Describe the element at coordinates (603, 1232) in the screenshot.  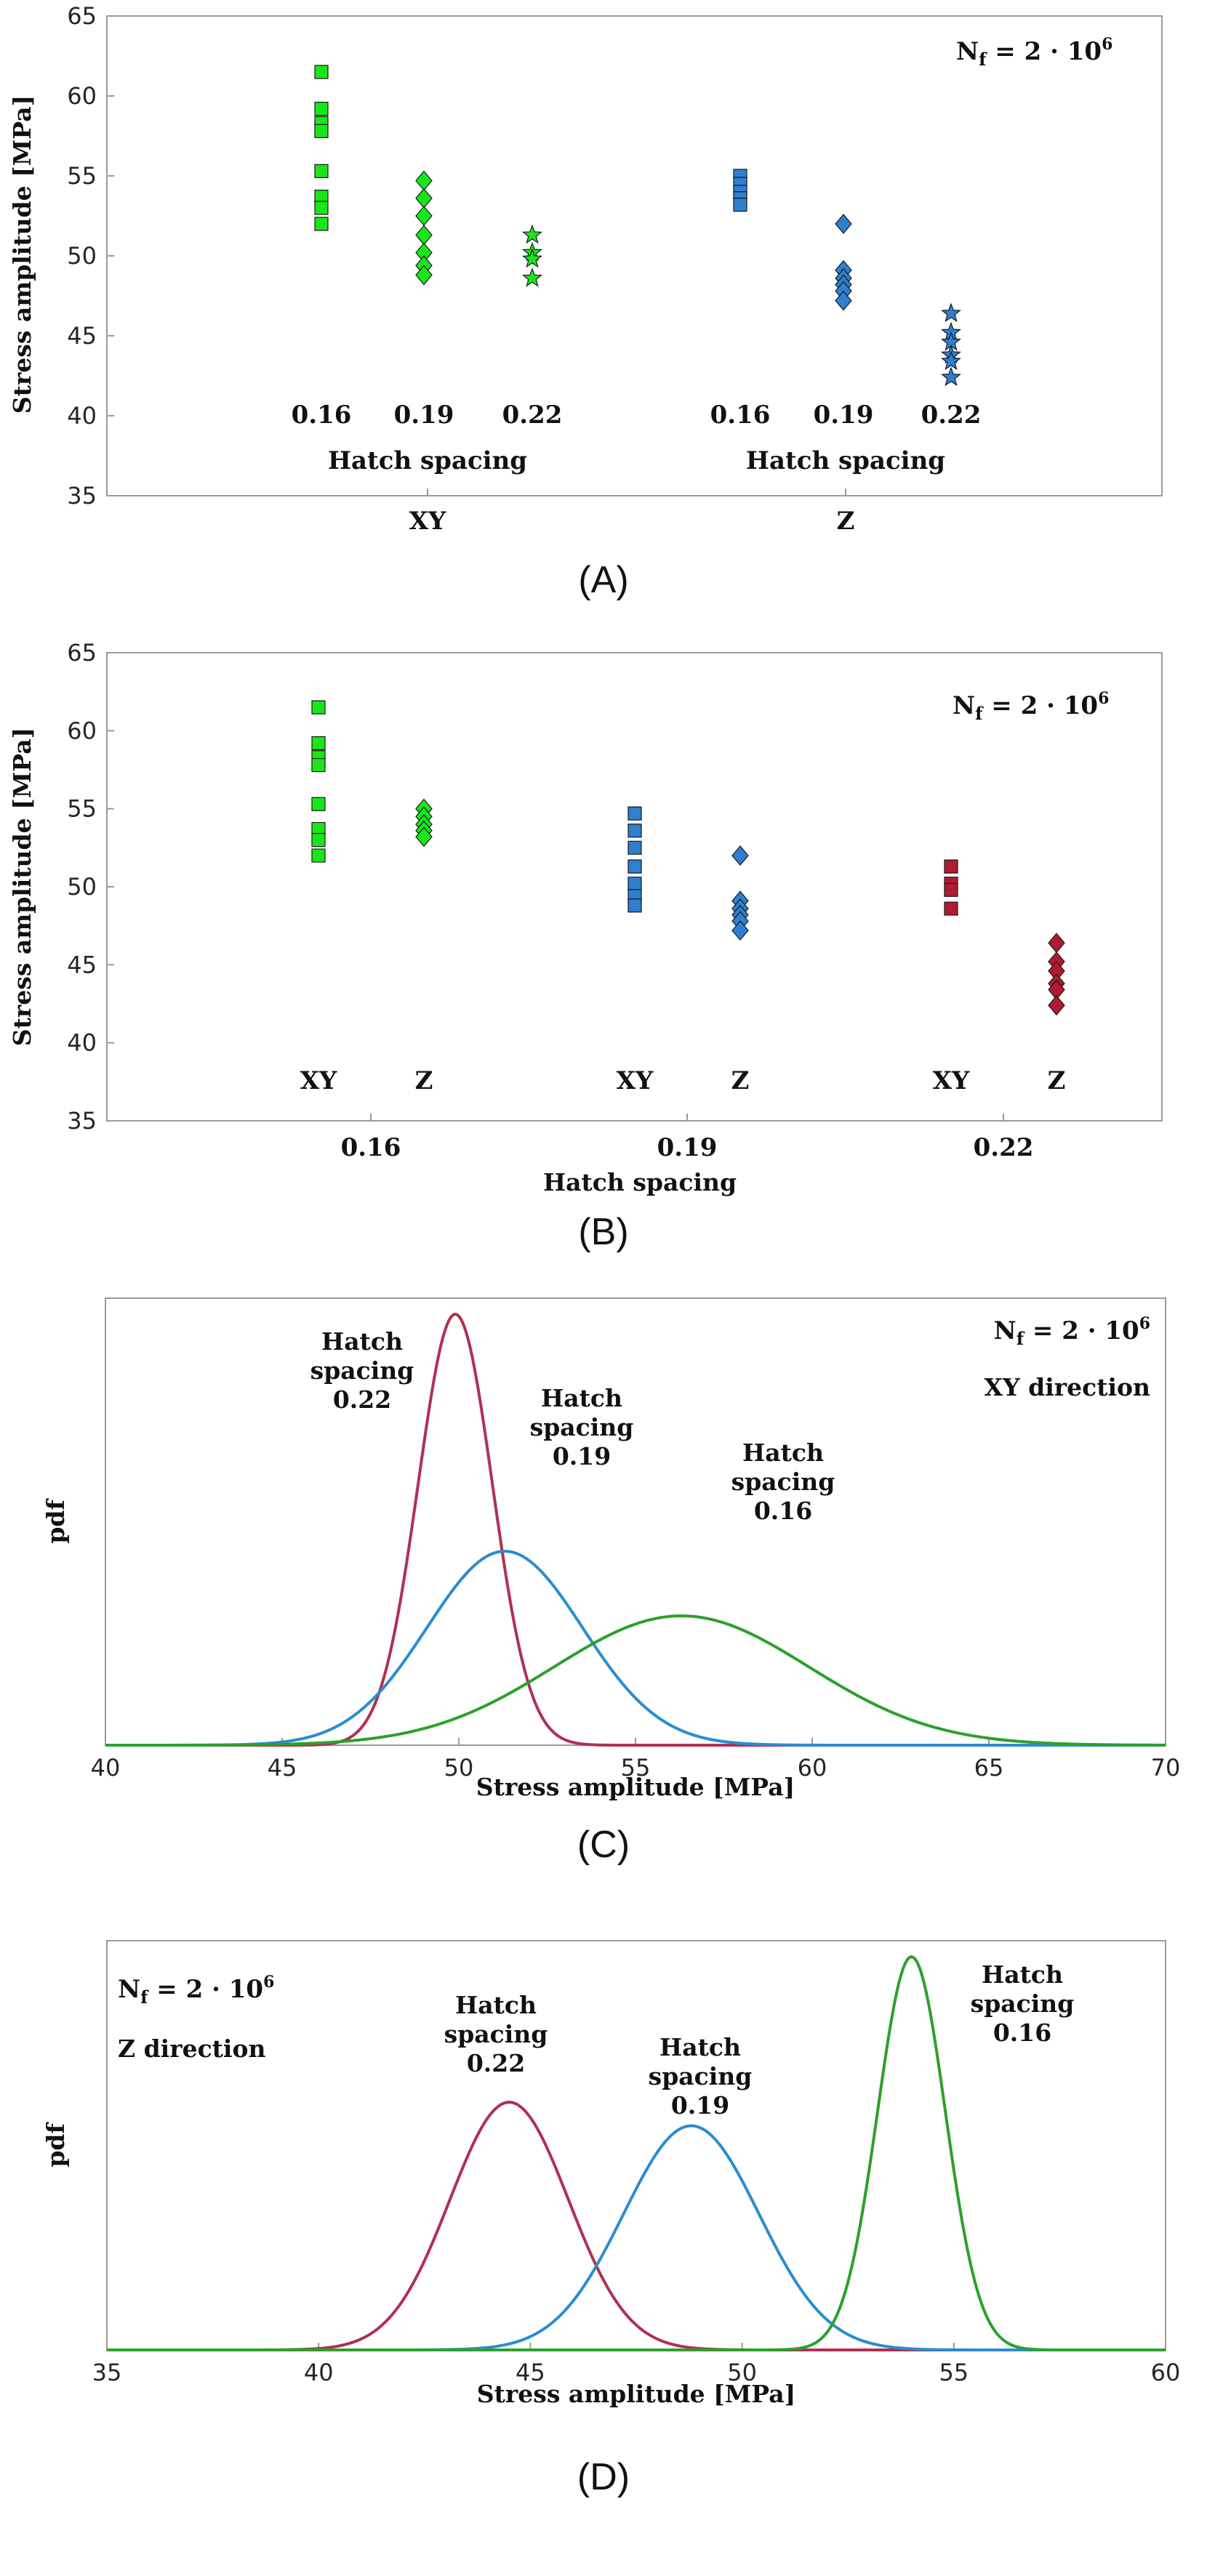
I see `panel-label: (B)` at that location.